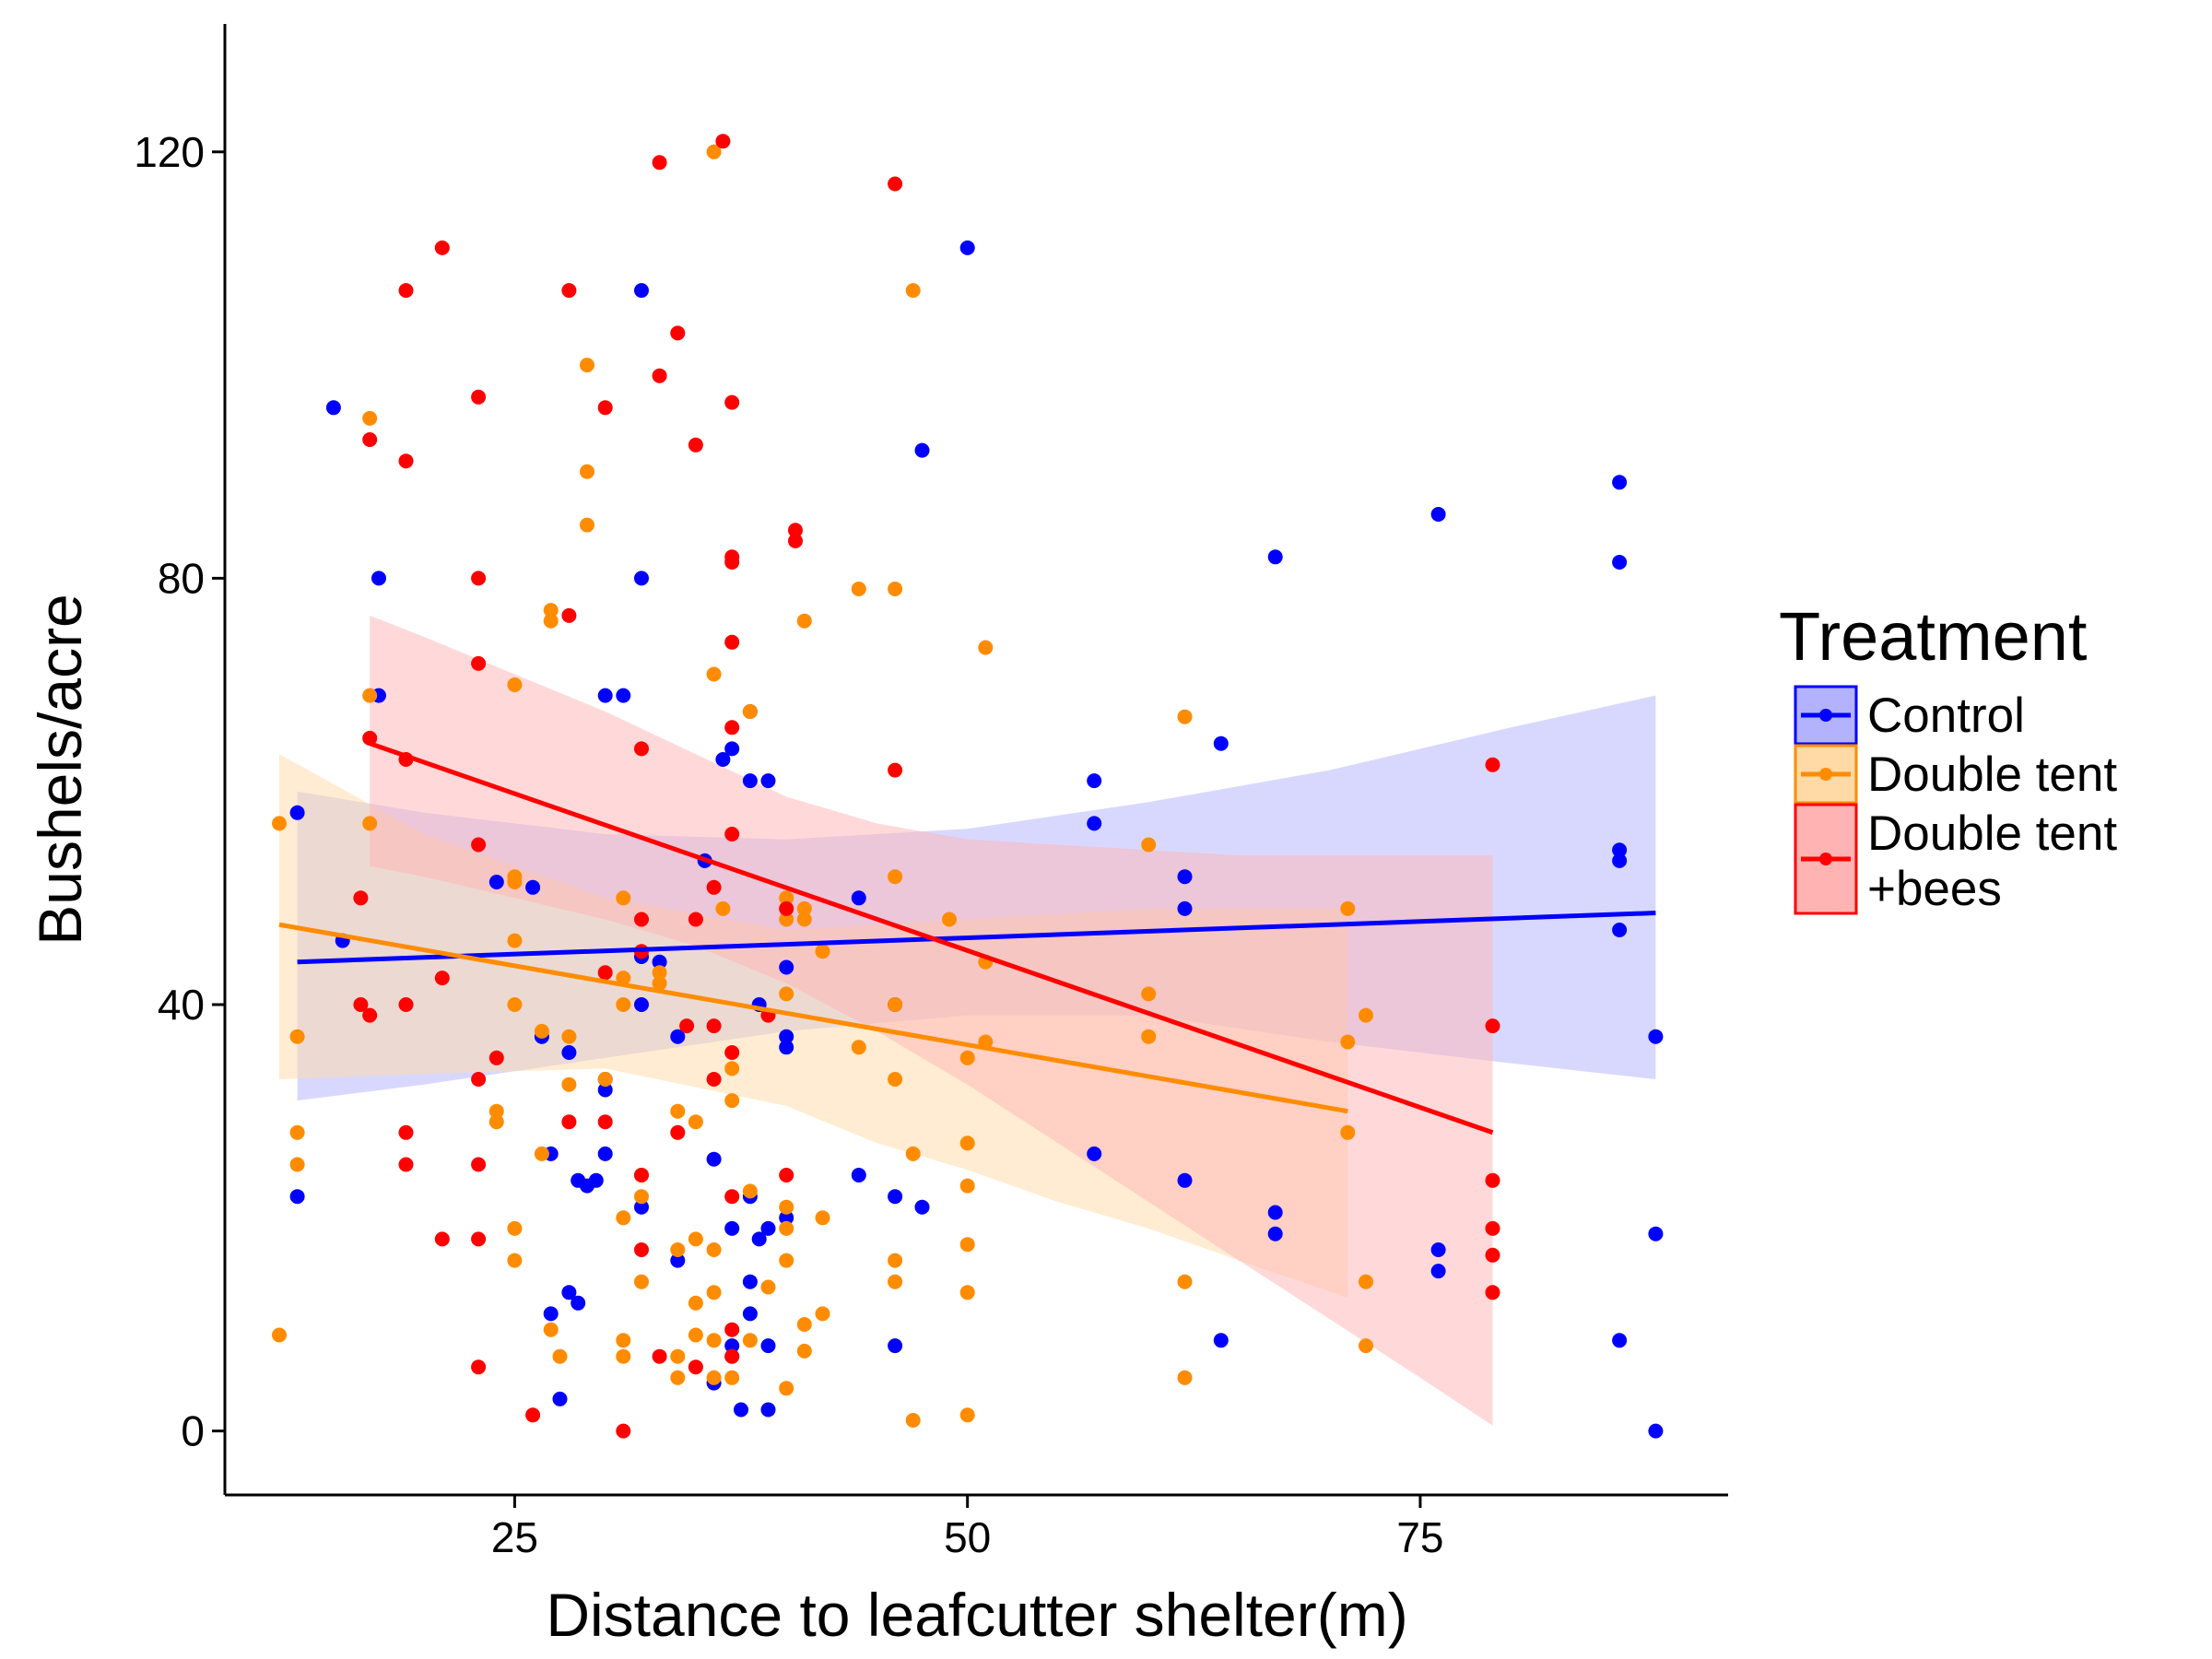  What do you see at coordinates (179, 791) in the screenshot?
I see `y-axis-ticks: 0 40 80 120` at bounding box center [179, 791].